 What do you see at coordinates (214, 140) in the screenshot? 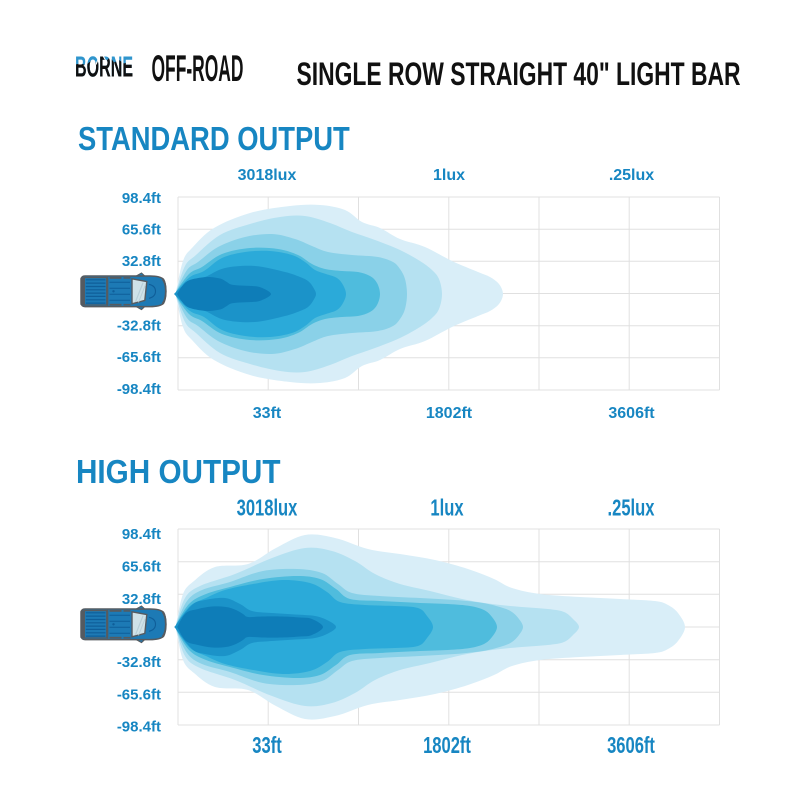
I see `svg-text: STANDARD OUTPUT` at bounding box center [214, 140].